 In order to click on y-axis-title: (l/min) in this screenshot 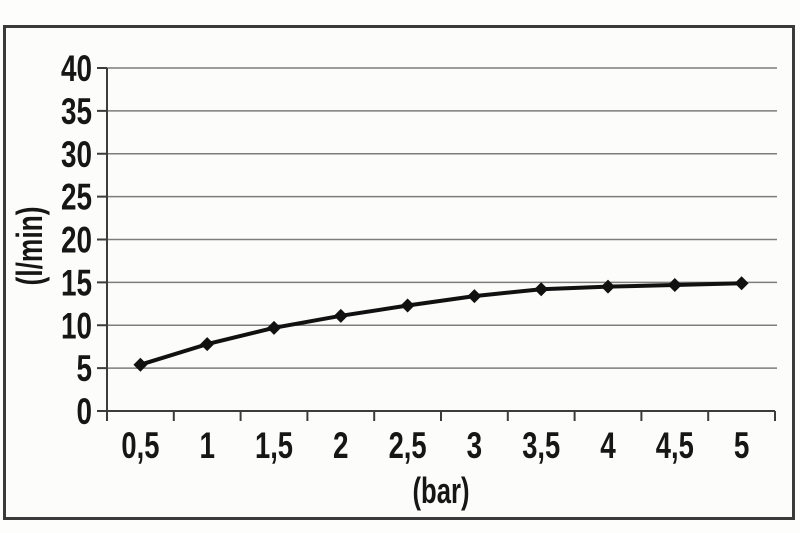, I will do `click(29, 246)`.